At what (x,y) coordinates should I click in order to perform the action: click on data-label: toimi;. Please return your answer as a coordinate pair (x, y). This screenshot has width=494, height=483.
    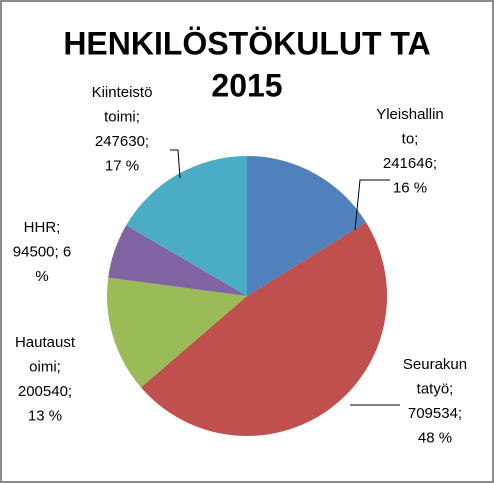
    Looking at the image, I should click on (122, 116).